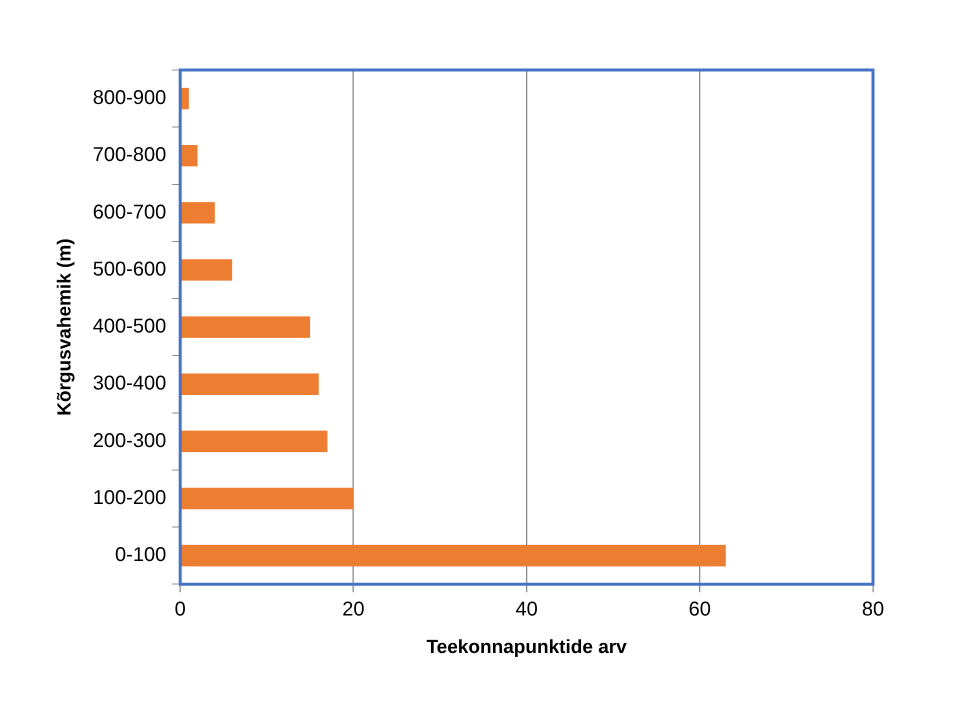  Describe the element at coordinates (873, 609) in the screenshot. I see `x-tick-label: 80` at that location.